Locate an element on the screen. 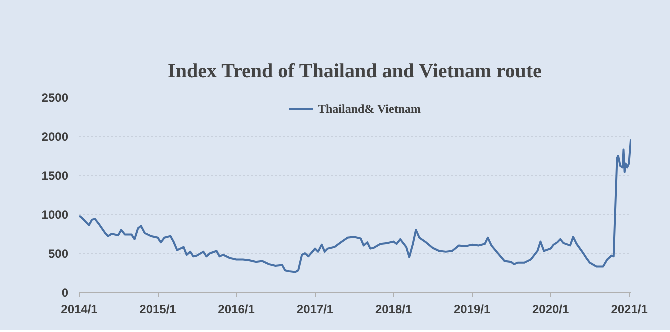 This screenshot has width=670, height=332. x-tick-label: 2016/1 is located at coordinates (237, 309).